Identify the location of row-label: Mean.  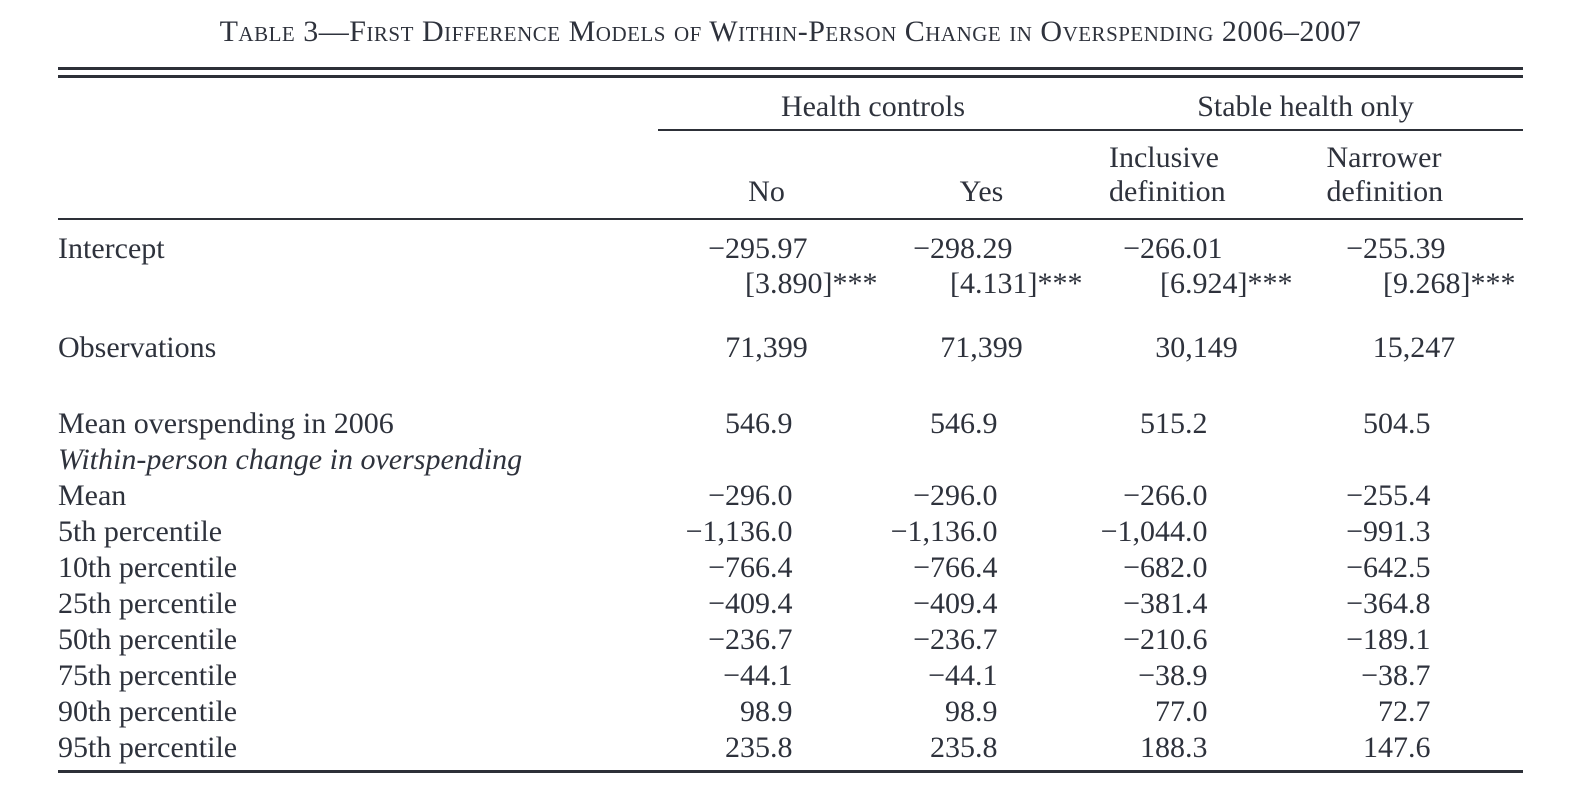
(92, 495).